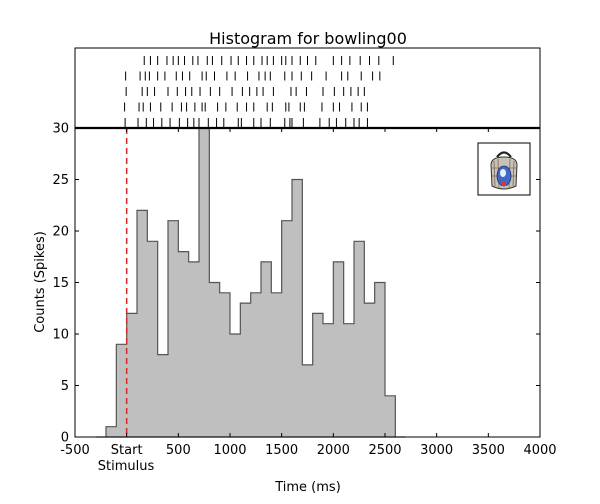 The image size is (600, 504). I want to click on x-tick-label: 2000, so click(333, 450).